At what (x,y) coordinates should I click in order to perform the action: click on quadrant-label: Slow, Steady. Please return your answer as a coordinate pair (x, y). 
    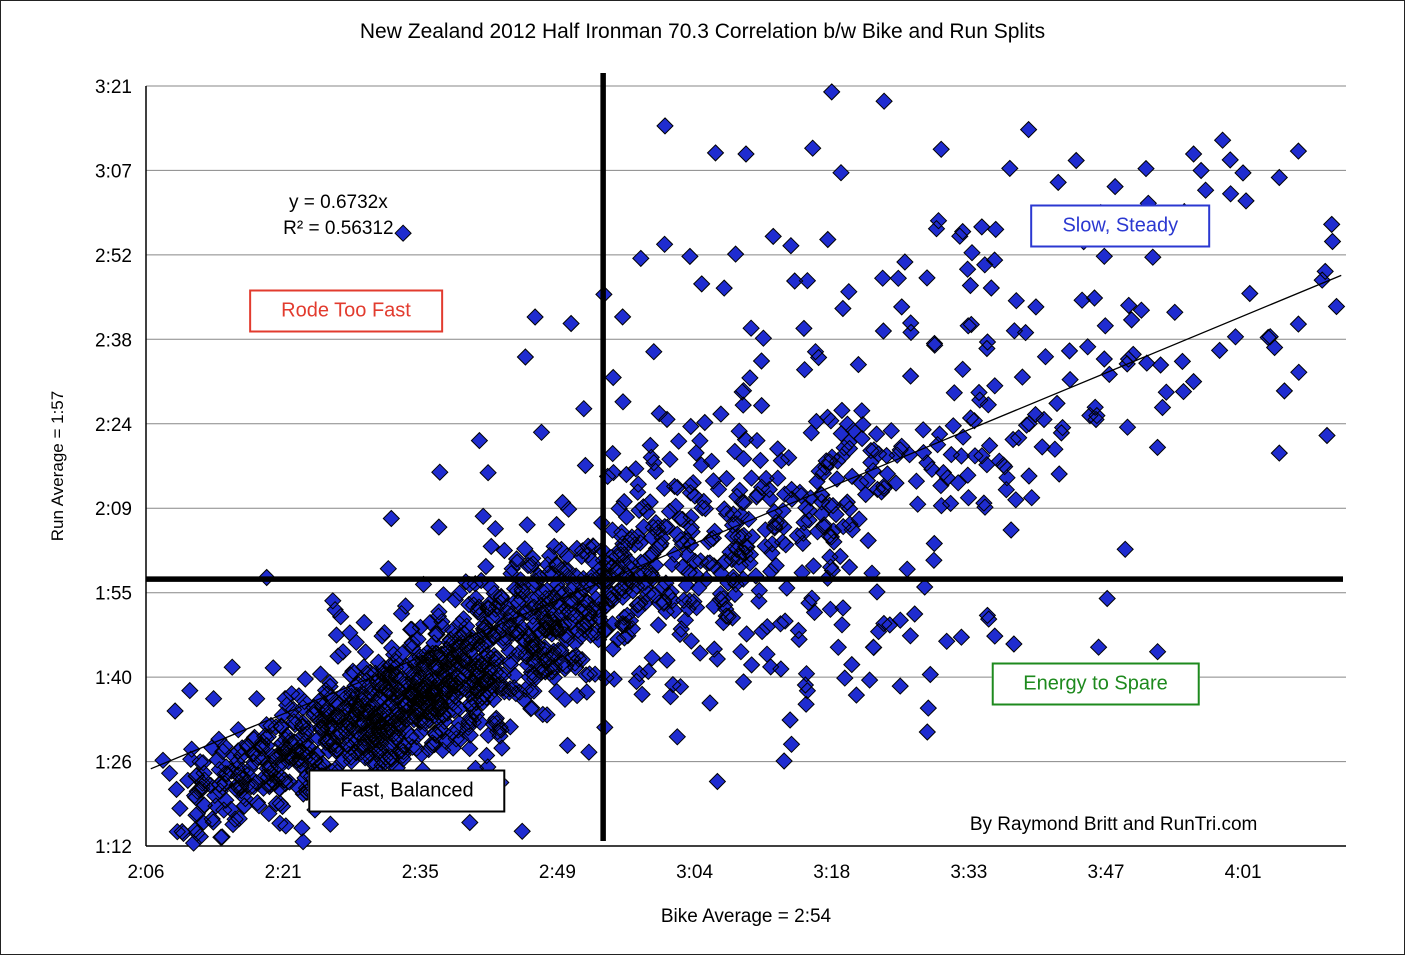
    Looking at the image, I should click on (1120, 225).